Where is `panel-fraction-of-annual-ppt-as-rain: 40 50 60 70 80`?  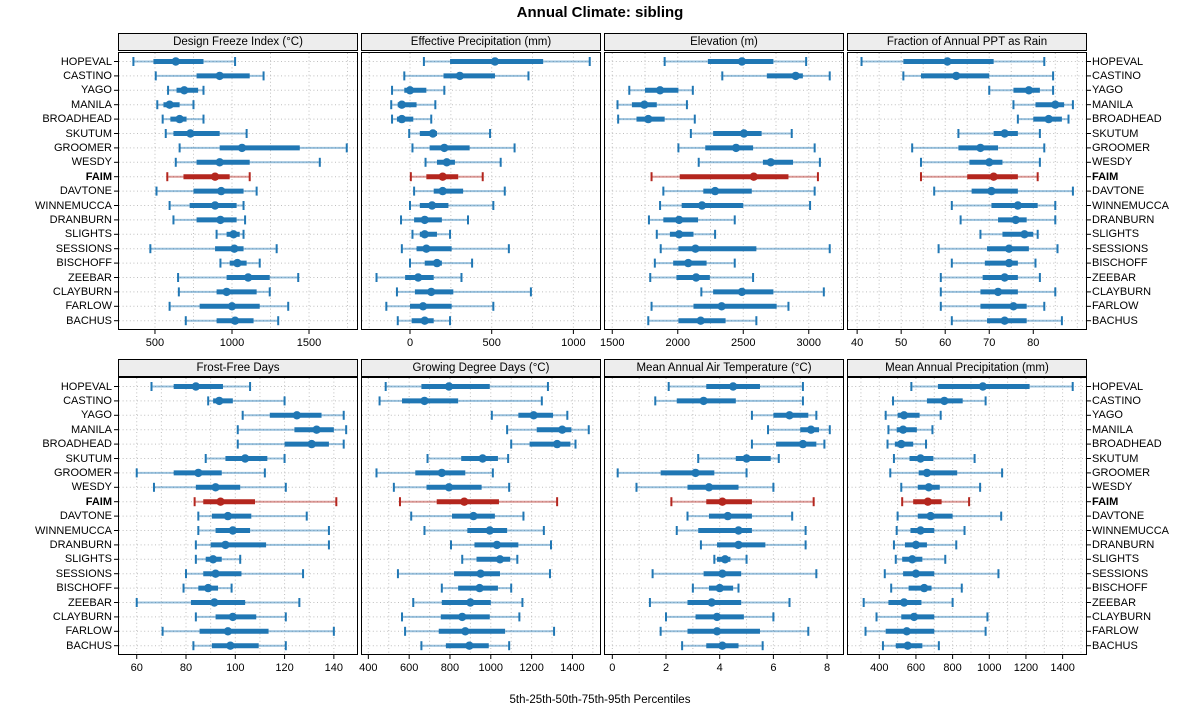
panel-fraction-of-annual-ppt-as-rain: 40 50 60 70 80 is located at coordinates (969, 200).